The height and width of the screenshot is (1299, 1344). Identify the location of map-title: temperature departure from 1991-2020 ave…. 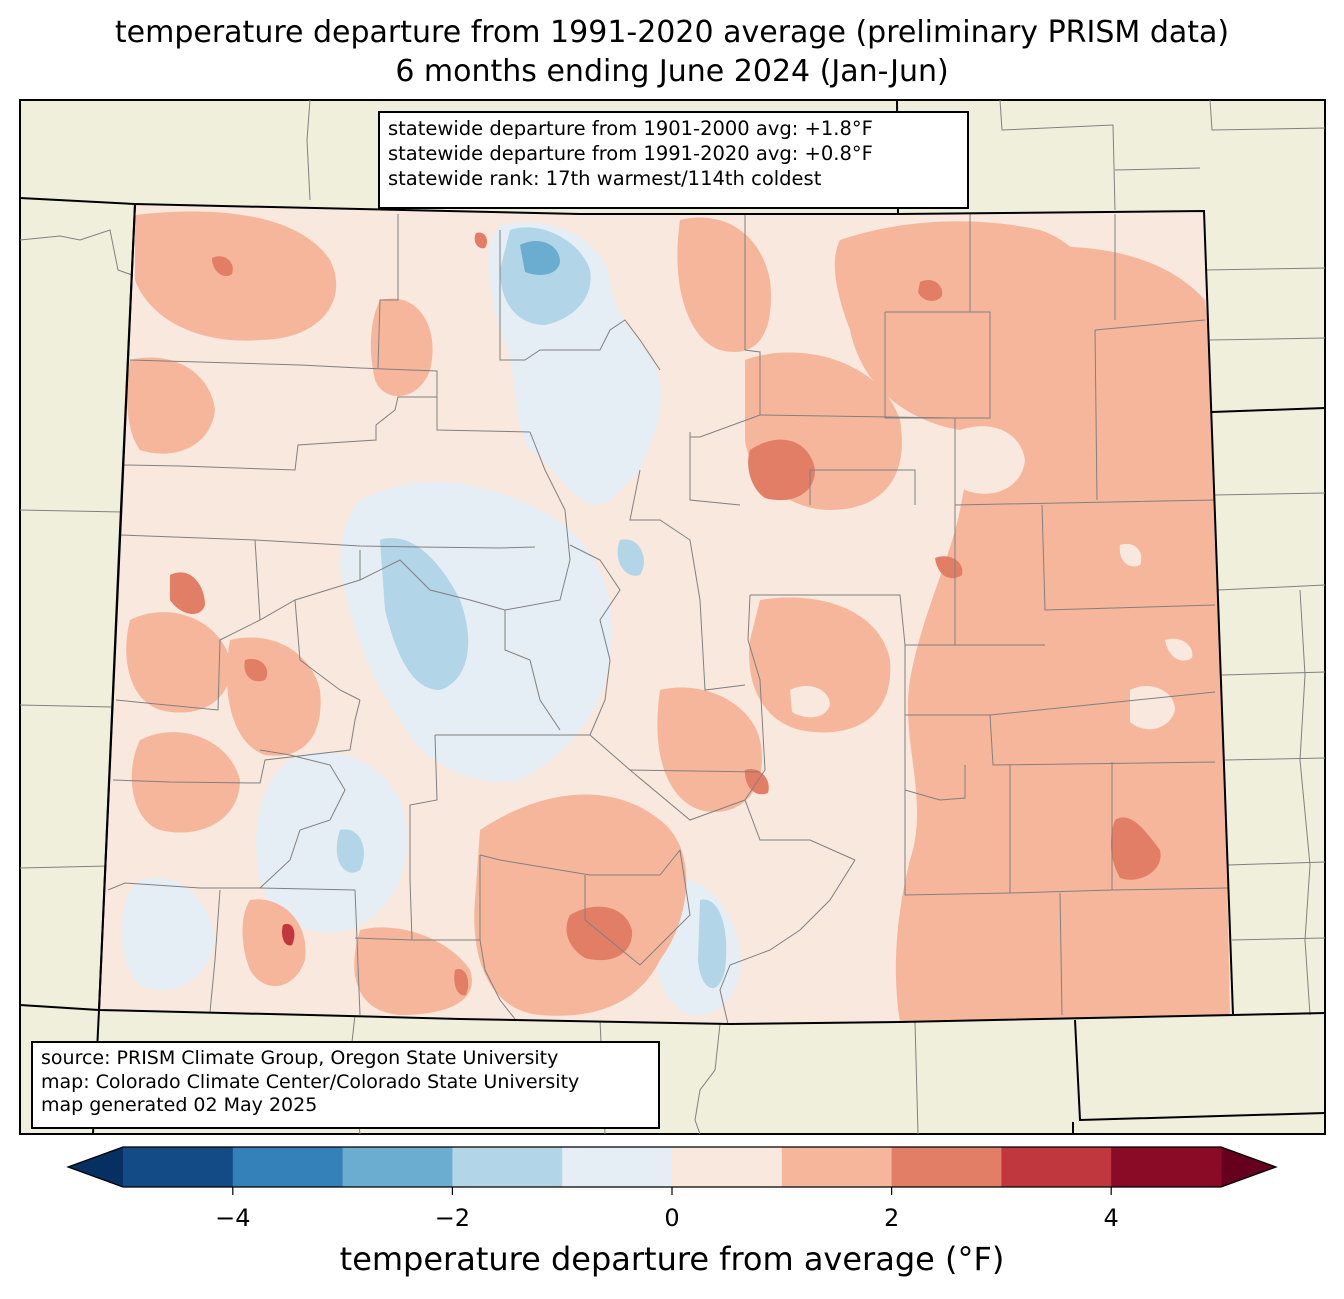
(672, 32).